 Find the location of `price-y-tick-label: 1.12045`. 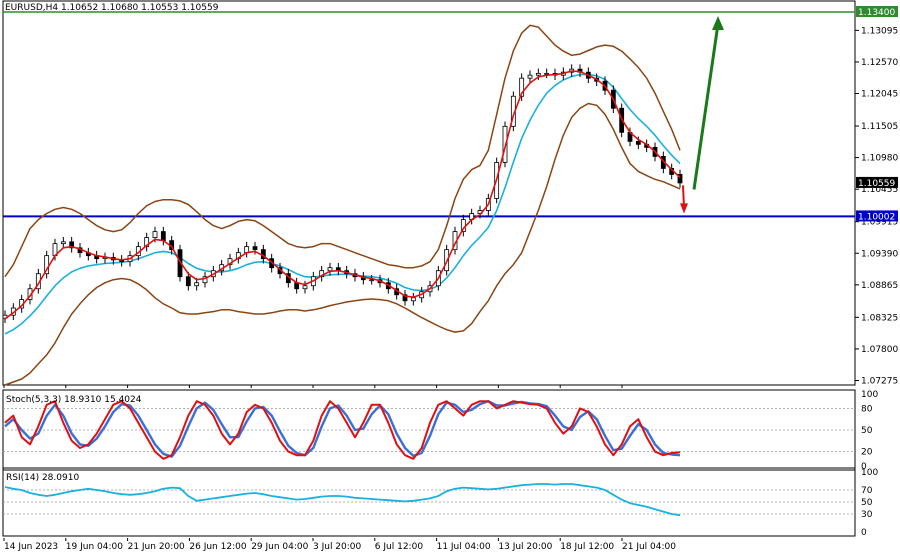

price-y-tick-label: 1.12045 is located at coordinates (879, 95).